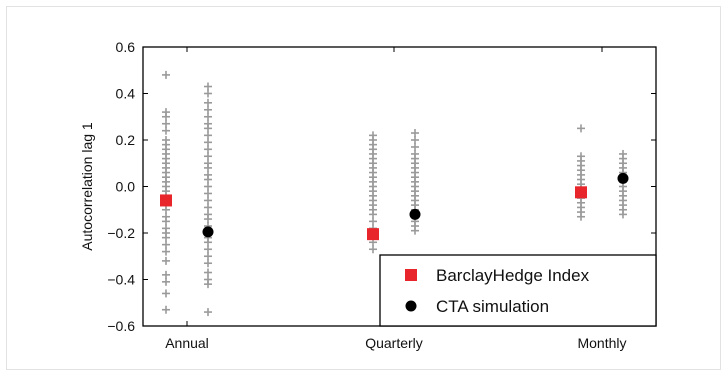  I want to click on points-layer, so click(394, 206).